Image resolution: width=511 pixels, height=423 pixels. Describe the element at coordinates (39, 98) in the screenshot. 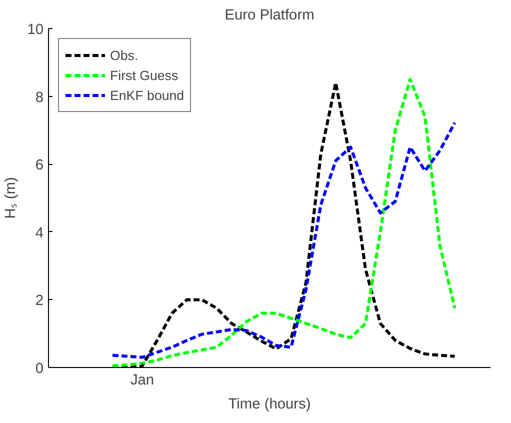

I see `y-tick-label: 8` at that location.